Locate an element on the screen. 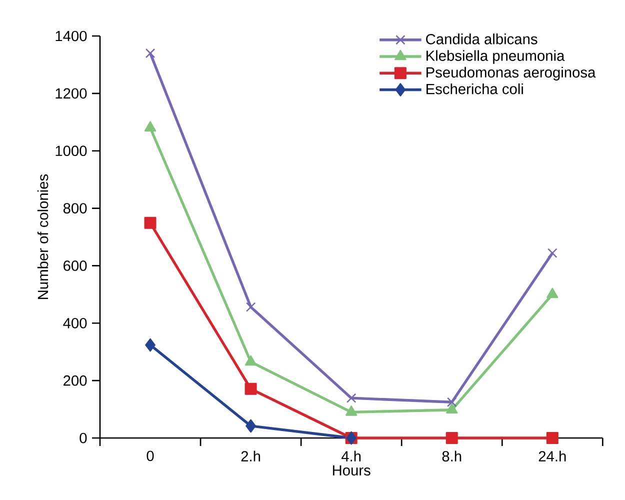 Image resolution: width=625 pixels, height=500 pixels. y-tick-label: 800 is located at coordinates (75, 208).